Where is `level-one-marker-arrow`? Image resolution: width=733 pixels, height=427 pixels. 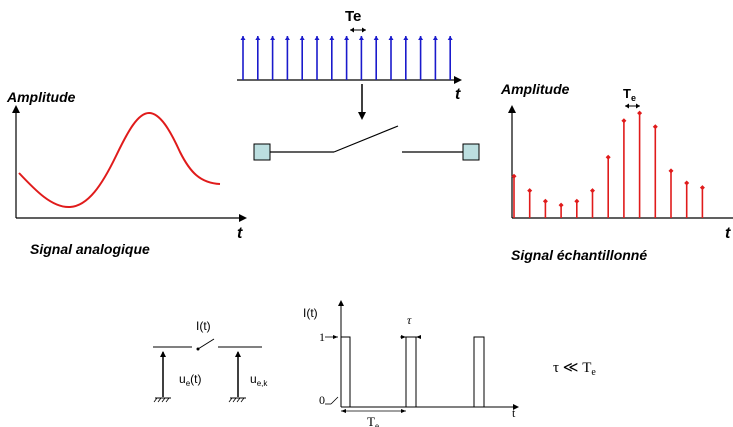
level-one-marker-arrow is located at coordinates (335, 337).